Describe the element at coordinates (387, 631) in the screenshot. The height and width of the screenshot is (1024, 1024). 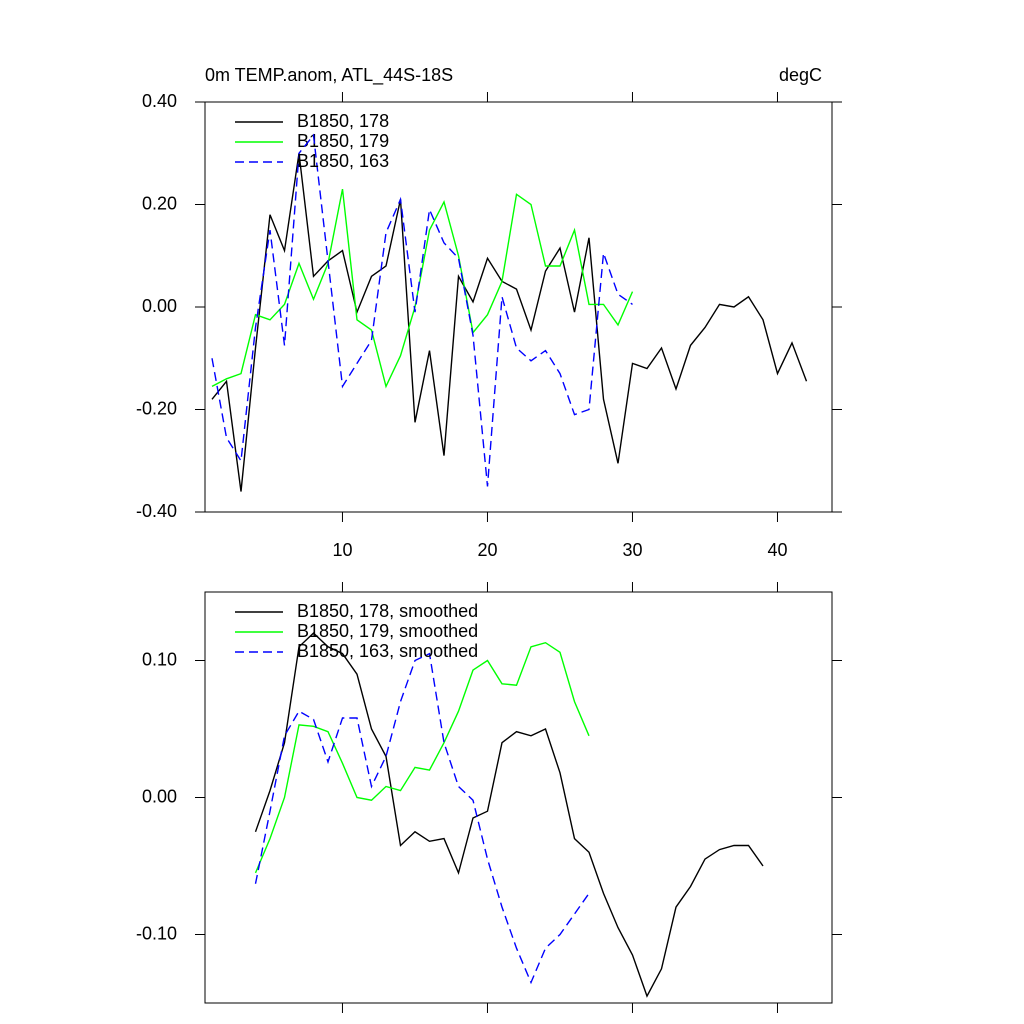
I see `legend-label: B1850, 179, smoothed` at that location.